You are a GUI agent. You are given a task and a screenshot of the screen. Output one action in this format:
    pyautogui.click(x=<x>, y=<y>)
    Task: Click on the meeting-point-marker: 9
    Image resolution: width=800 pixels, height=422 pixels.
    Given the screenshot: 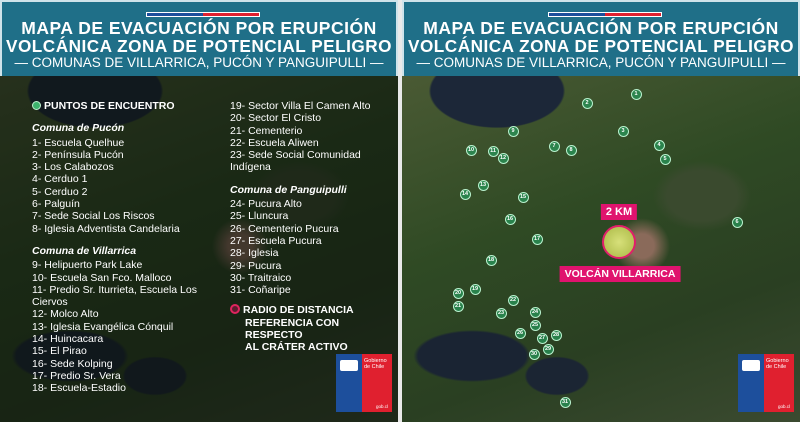 What is the action you would take?
    pyautogui.click(x=513, y=131)
    